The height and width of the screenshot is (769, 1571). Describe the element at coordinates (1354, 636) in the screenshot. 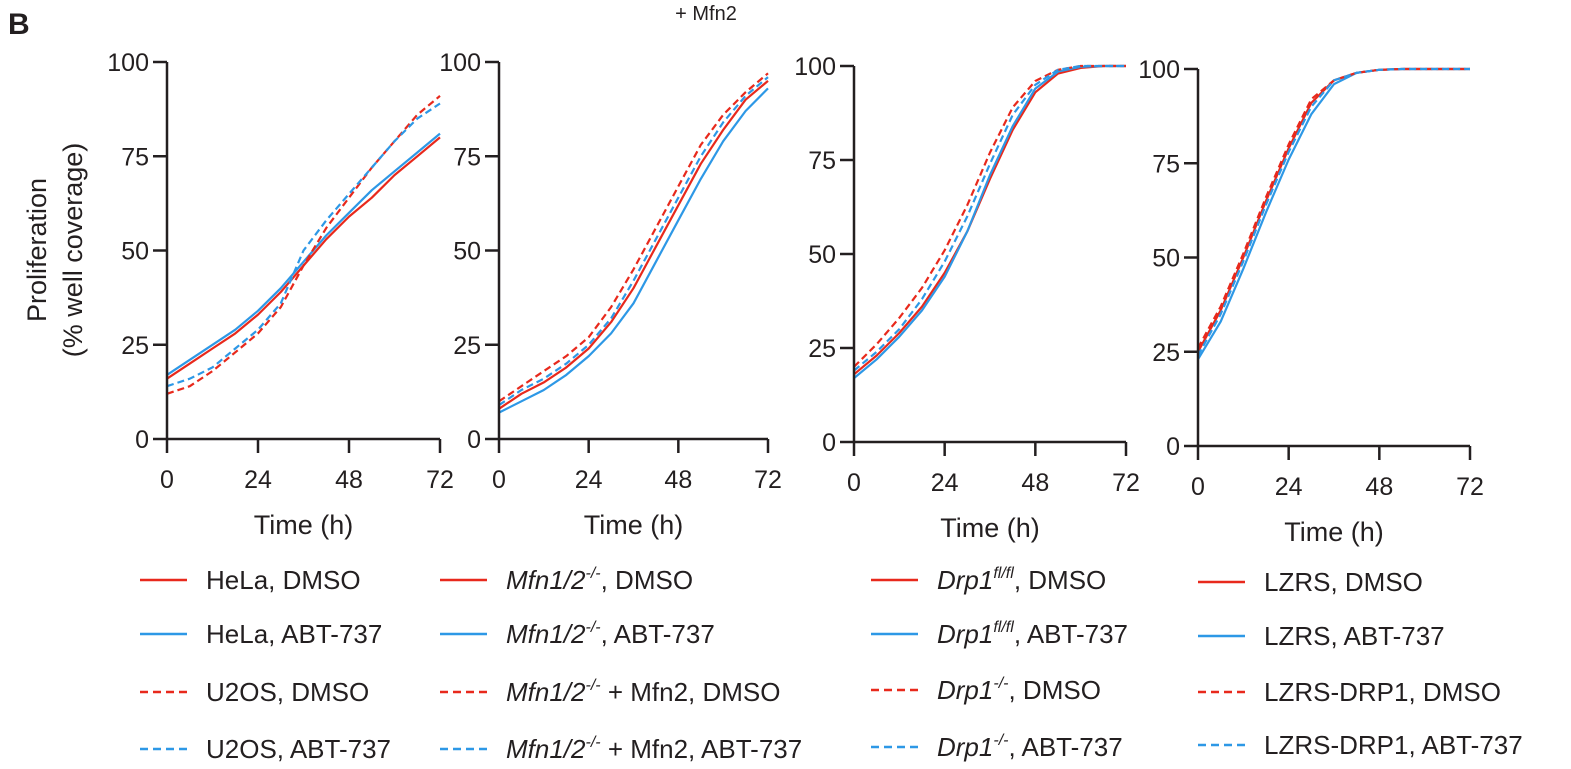

I see `legend-label: LZRS, ABT-737` at that location.